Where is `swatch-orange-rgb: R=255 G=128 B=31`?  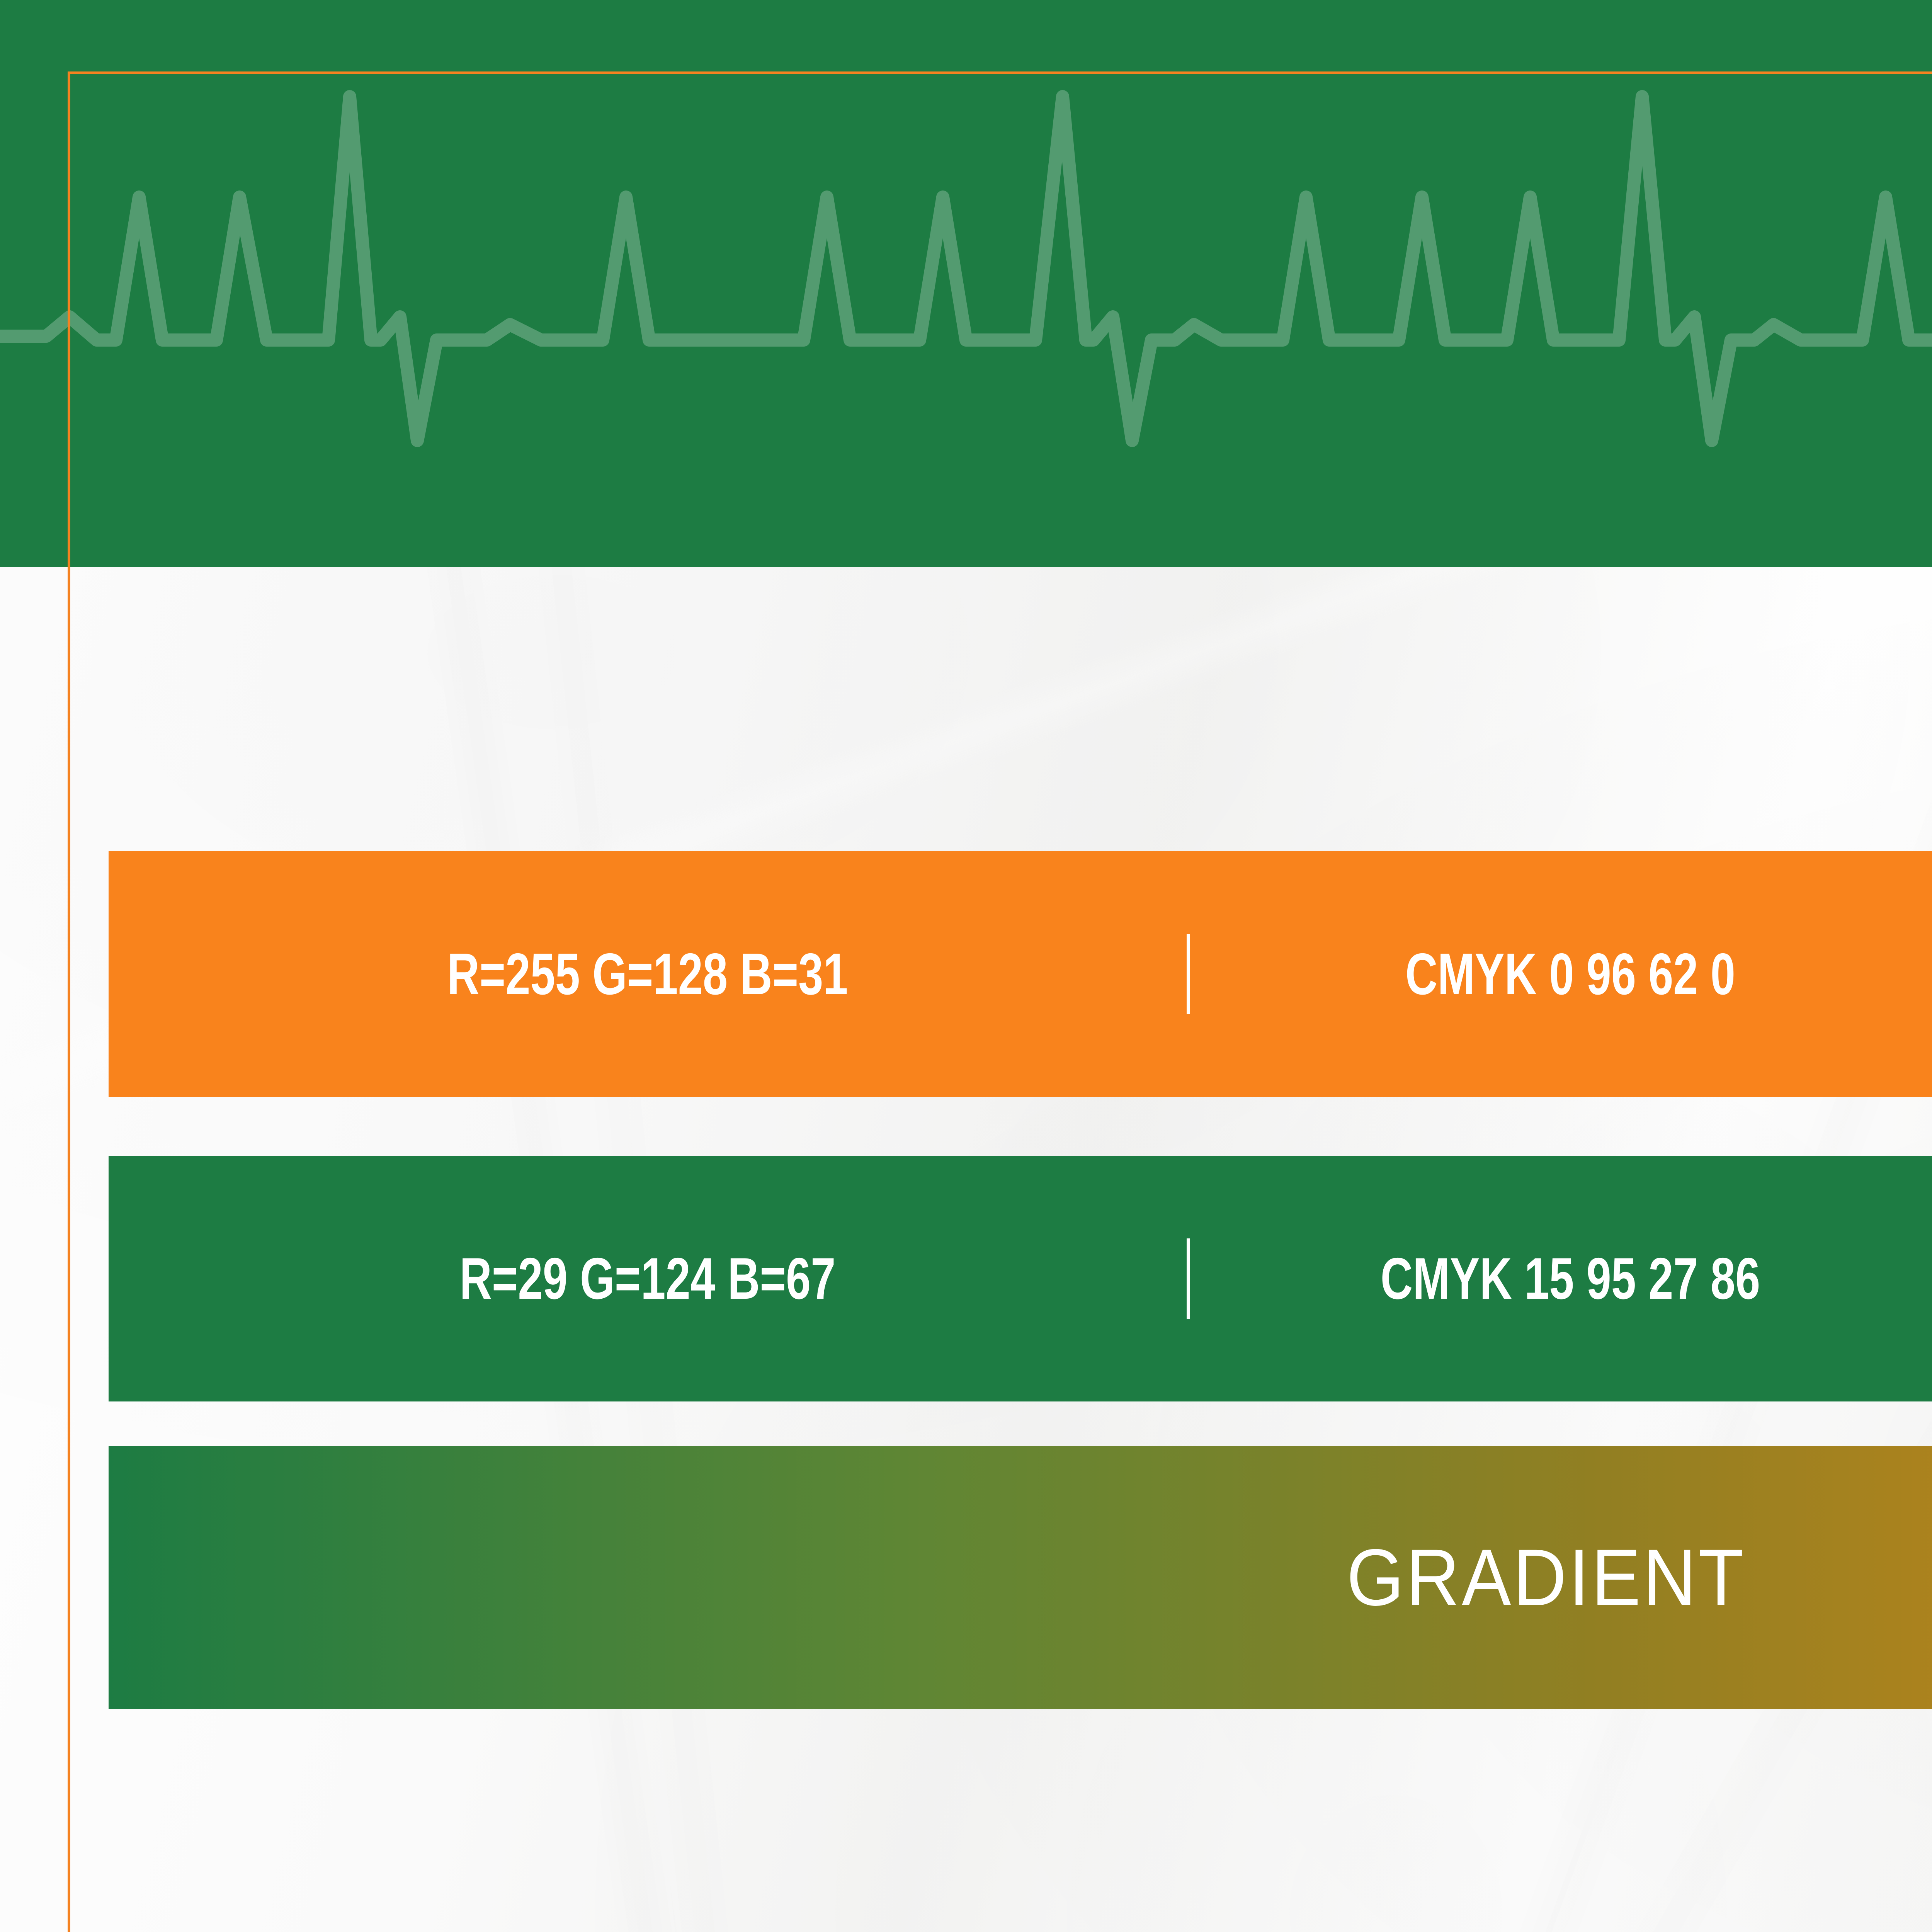
swatch-orange-rgb: R=255 G=128 B=31 is located at coordinates (648, 974).